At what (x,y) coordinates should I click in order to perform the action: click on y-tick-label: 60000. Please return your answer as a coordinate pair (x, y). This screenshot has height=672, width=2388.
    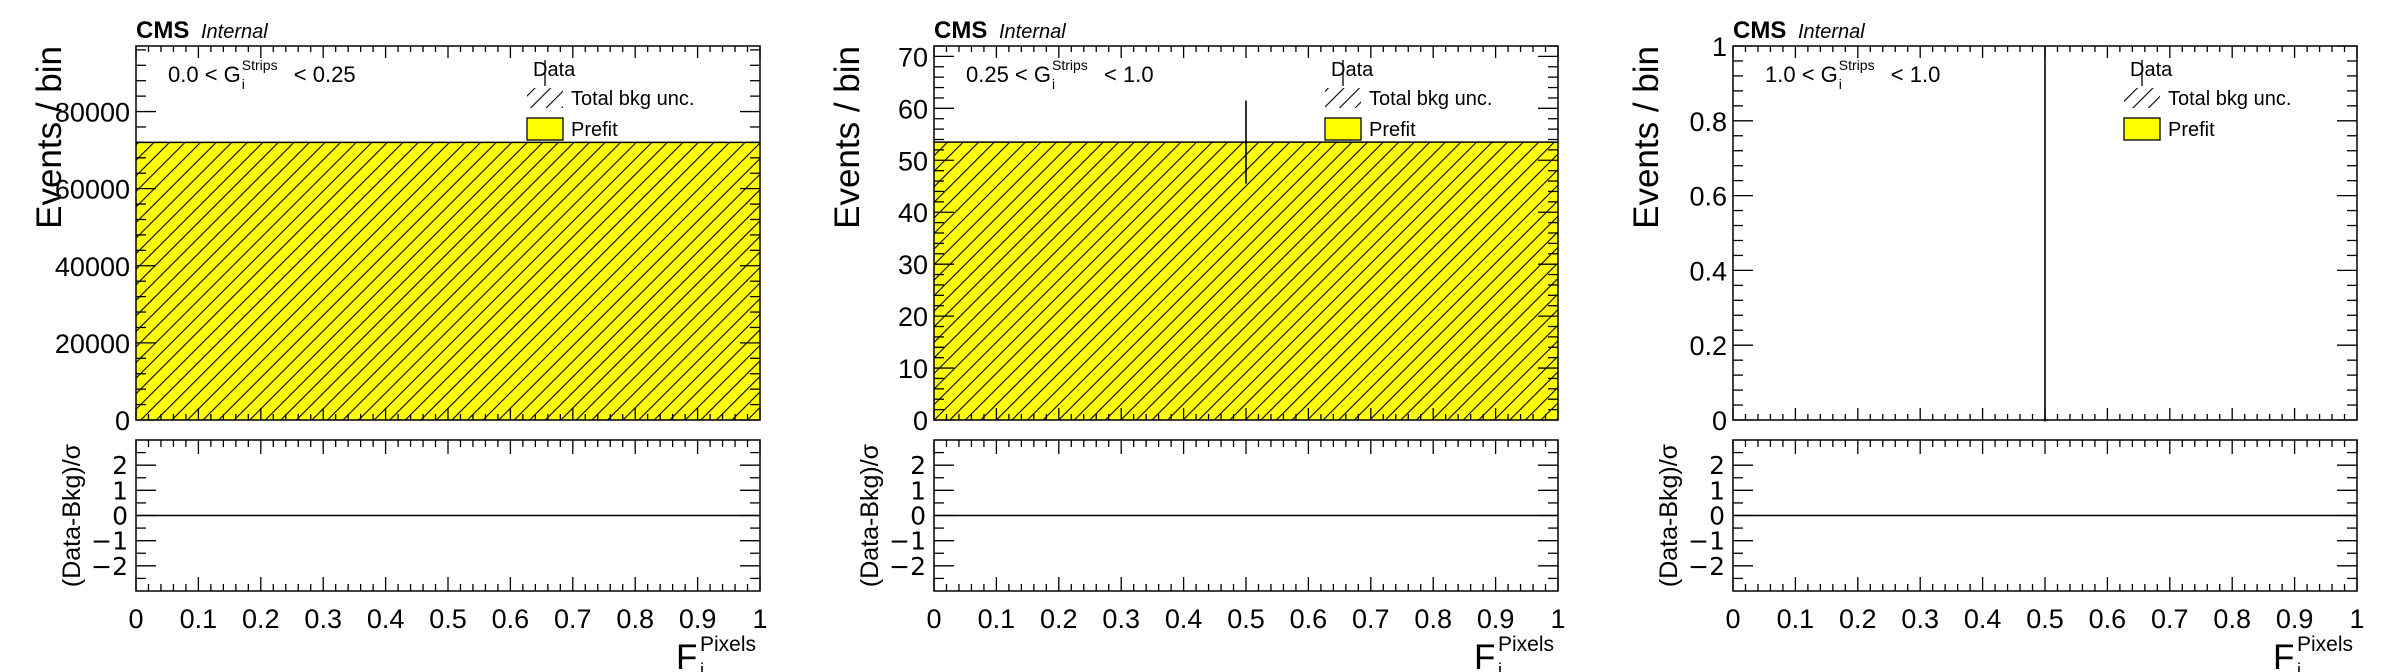
    Looking at the image, I should click on (92, 190).